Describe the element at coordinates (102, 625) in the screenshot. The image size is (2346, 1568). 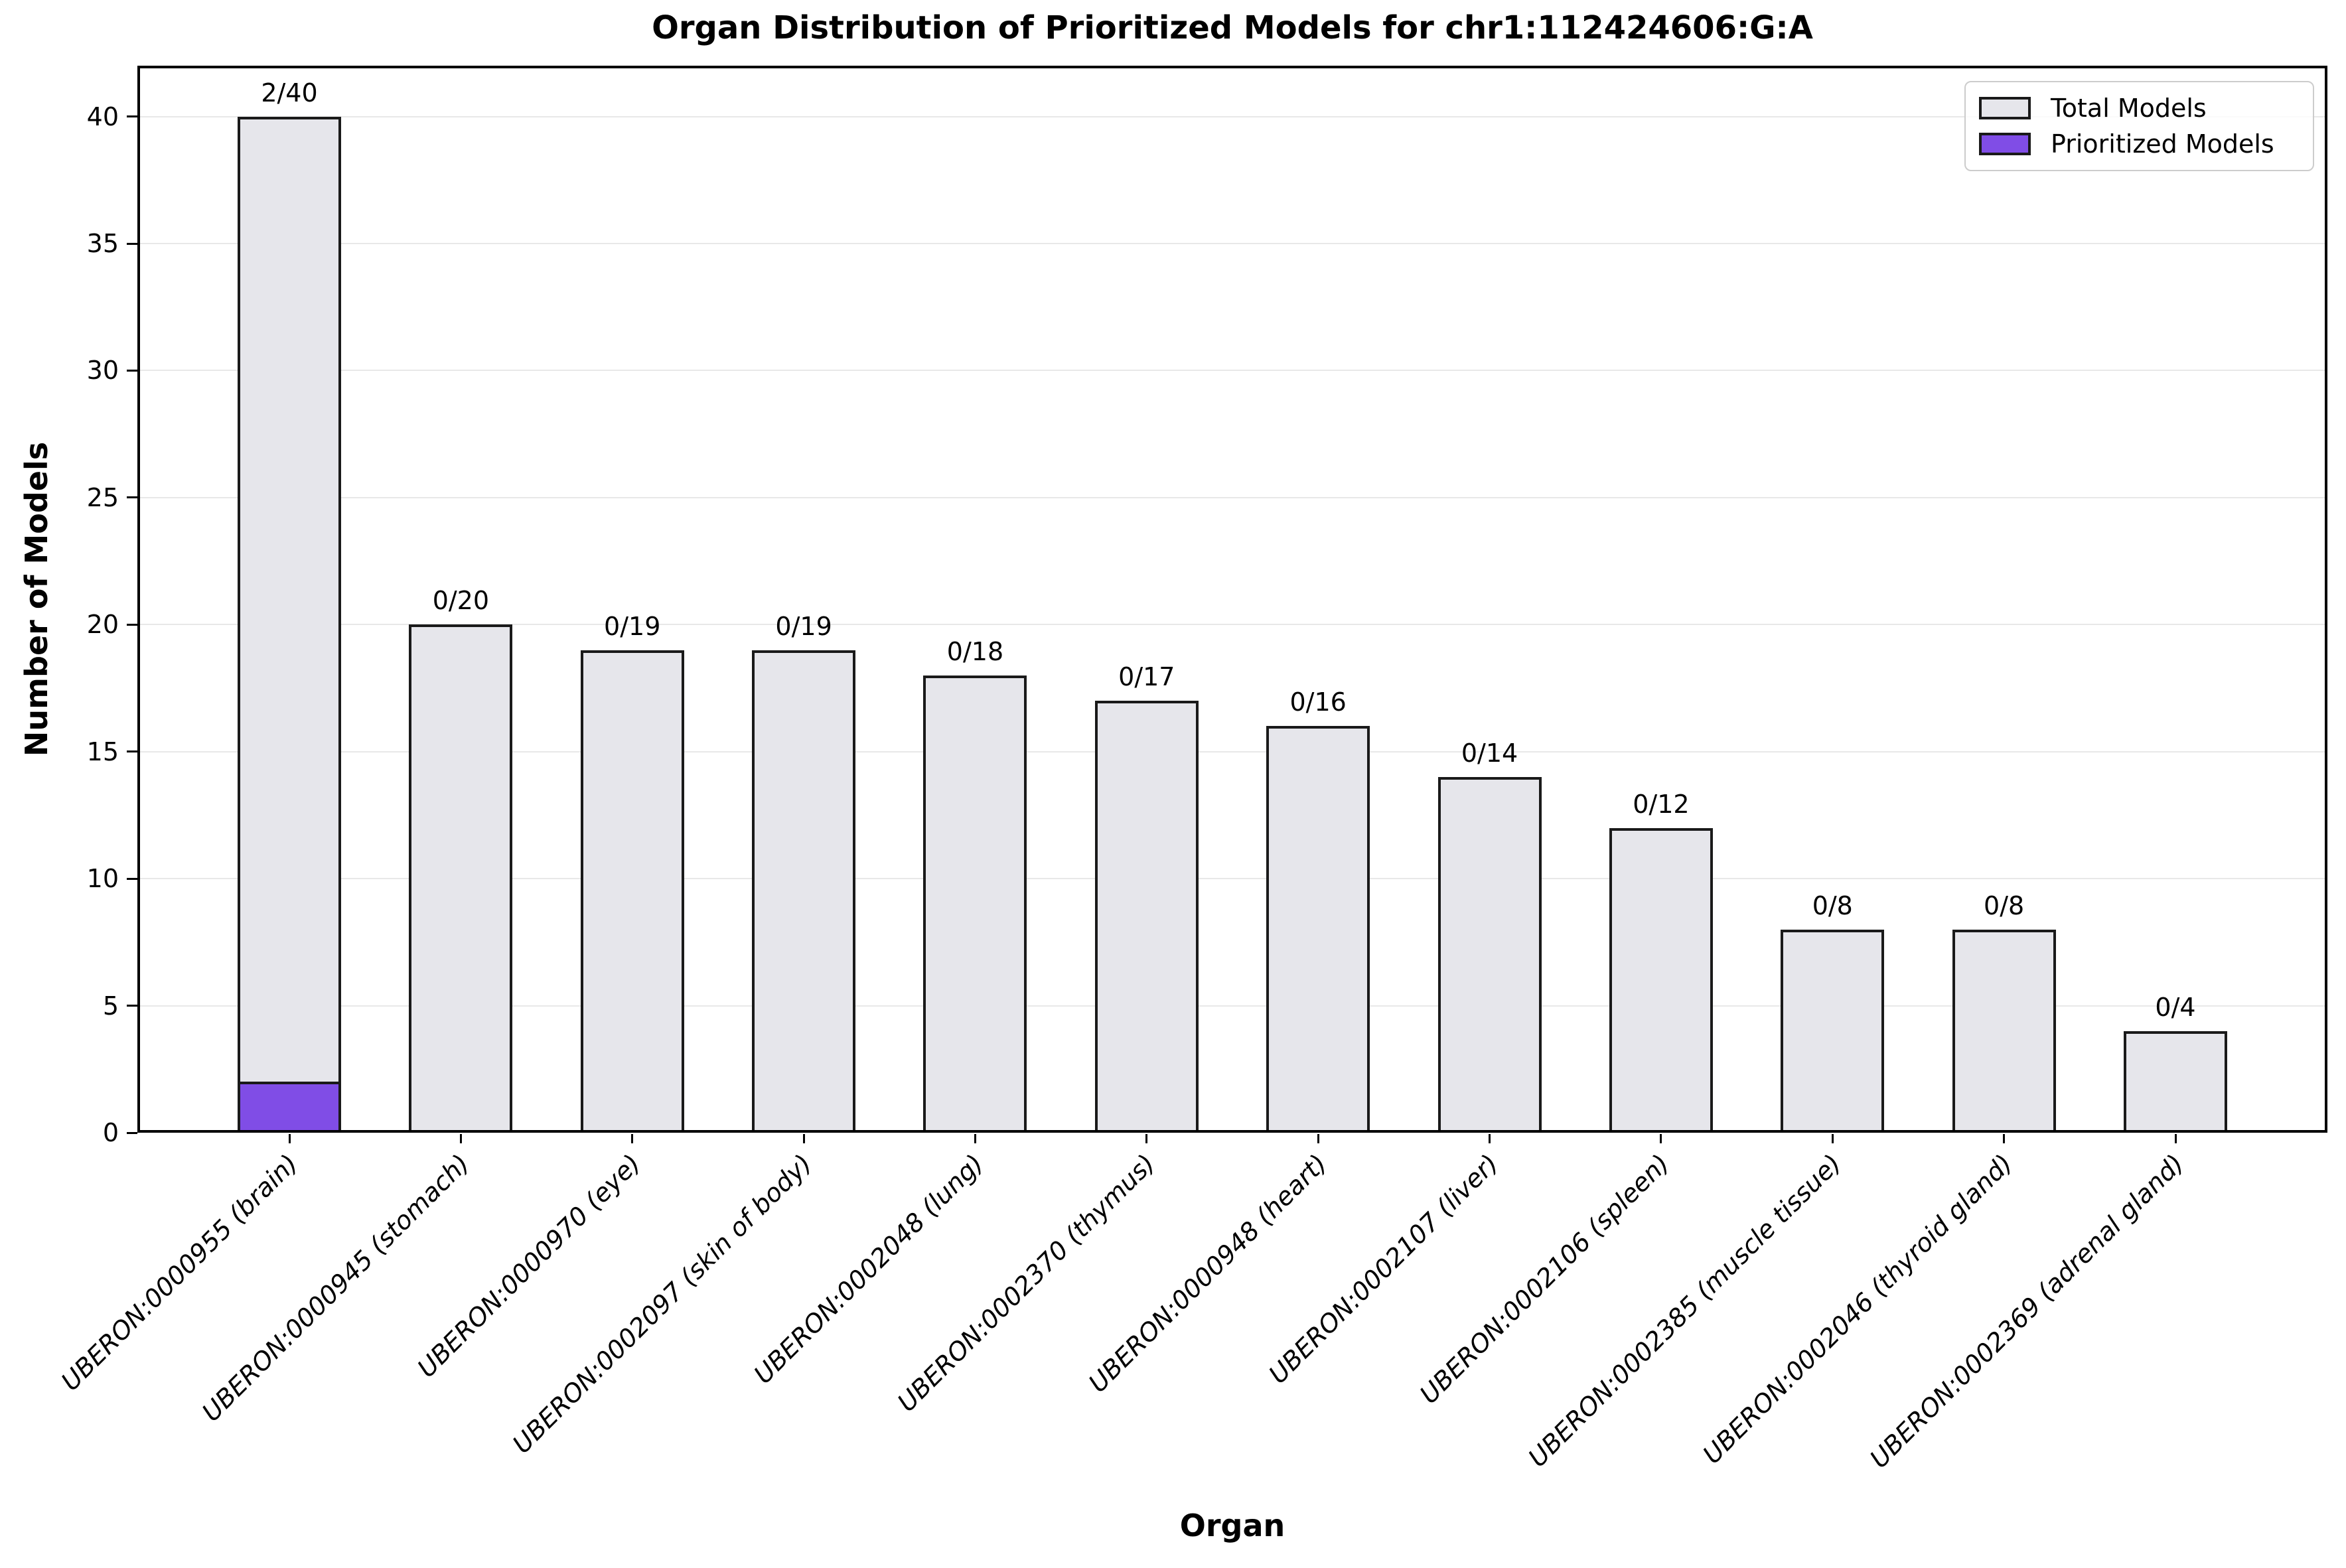
I see `y-tick-label: 20` at that location.